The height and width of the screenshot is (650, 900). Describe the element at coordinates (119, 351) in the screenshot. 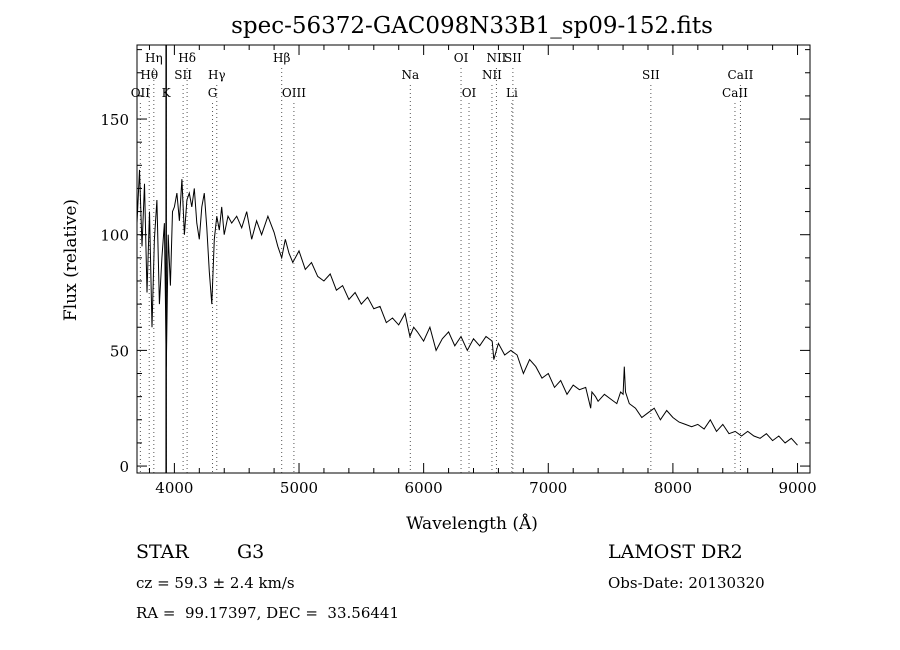

I see `y-tick-label: 50` at that location.